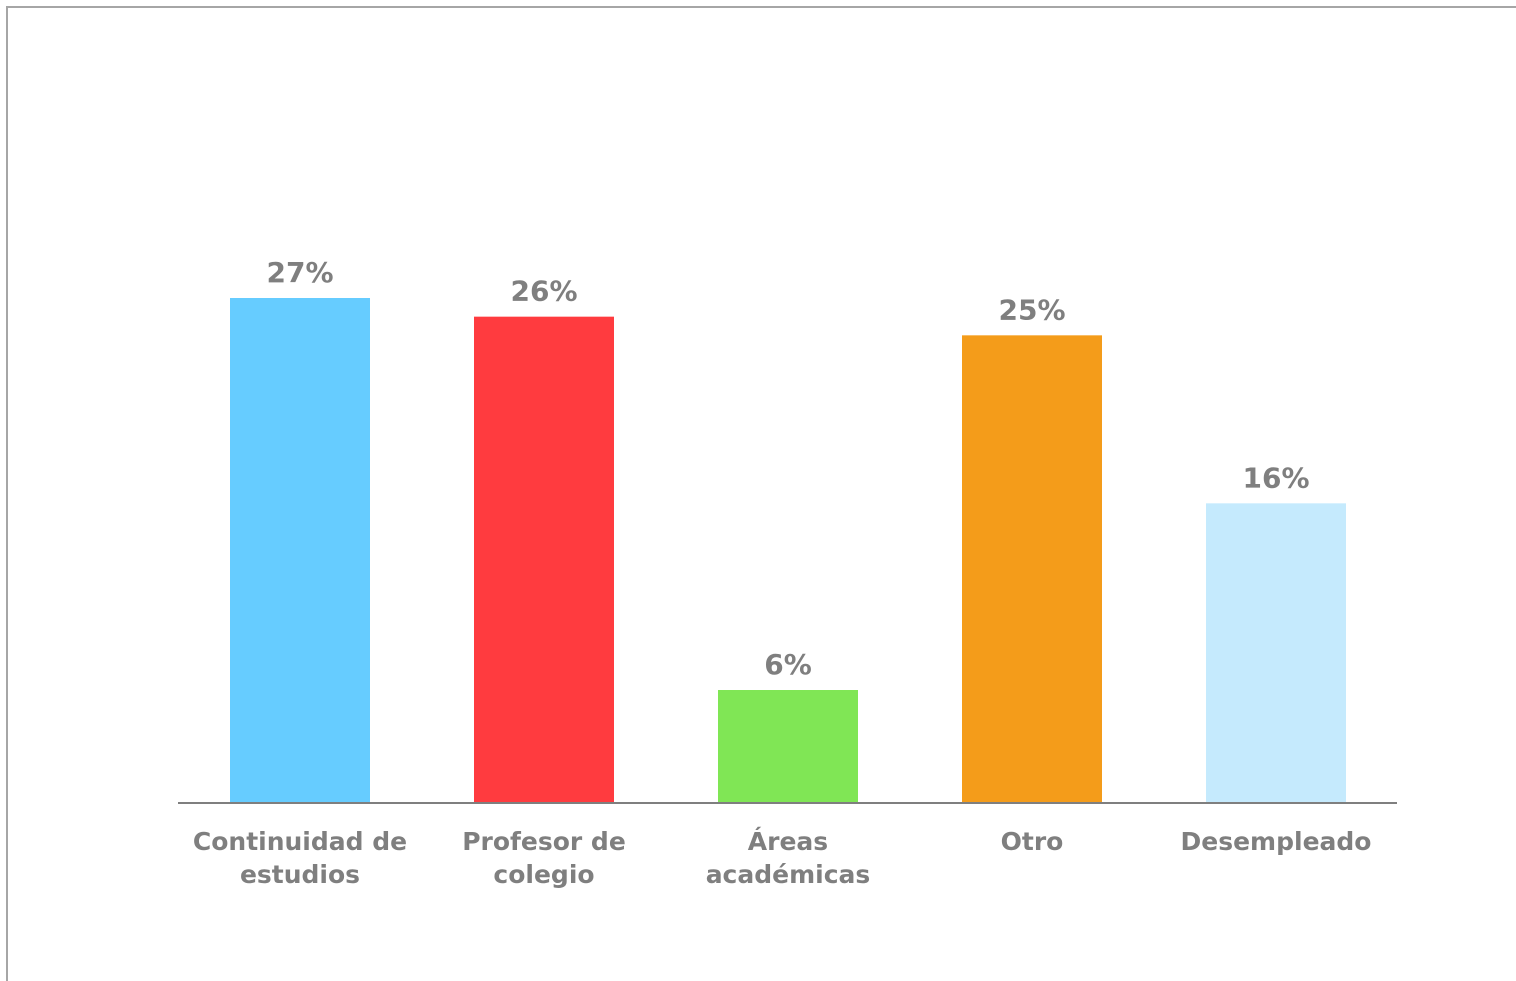 The width and height of the screenshot is (1516, 981). Describe the element at coordinates (543, 874) in the screenshot. I see `category-label-line: colegio` at that location.